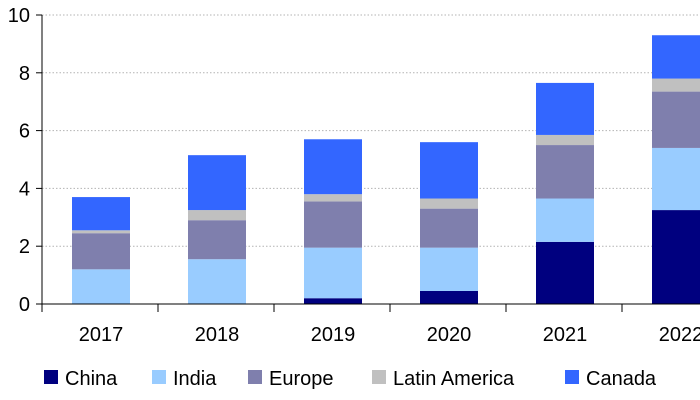 The height and width of the screenshot is (400, 700). Describe the element at coordinates (333, 224) in the screenshot. I see `bar-segment-europe-2019` at that location.